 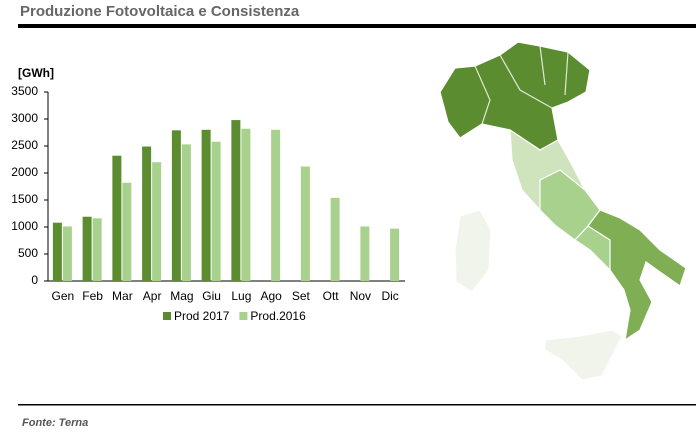 What do you see at coordinates (24, 118) in the screenshot?
I see `y-tick-label: 3000` at bounding box center [24, 118].